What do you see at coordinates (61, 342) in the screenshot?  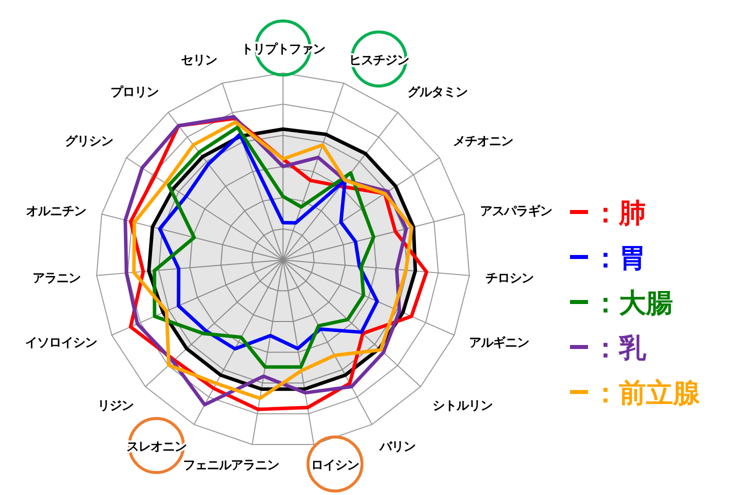 I see `spoke-label: イソロイシン` at bounding box center [61, 342].